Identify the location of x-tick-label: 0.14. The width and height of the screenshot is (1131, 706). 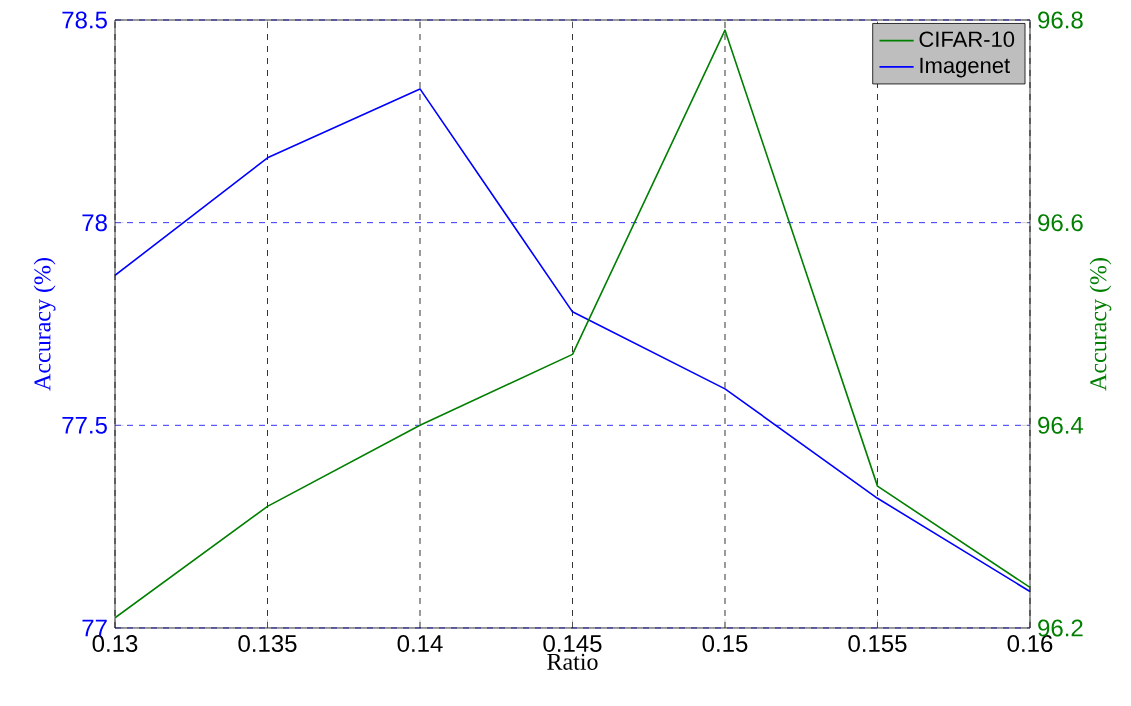
(420, 644).